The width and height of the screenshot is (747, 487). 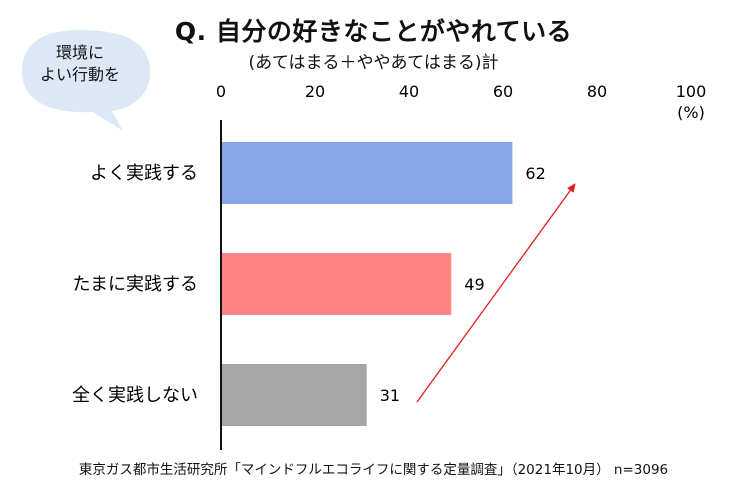 What do you see at coordinates (461, 91) in the screenshot?
I see `x-axis-ticks: 0 20 40 60 80 100` at bounding box center [461, 91].